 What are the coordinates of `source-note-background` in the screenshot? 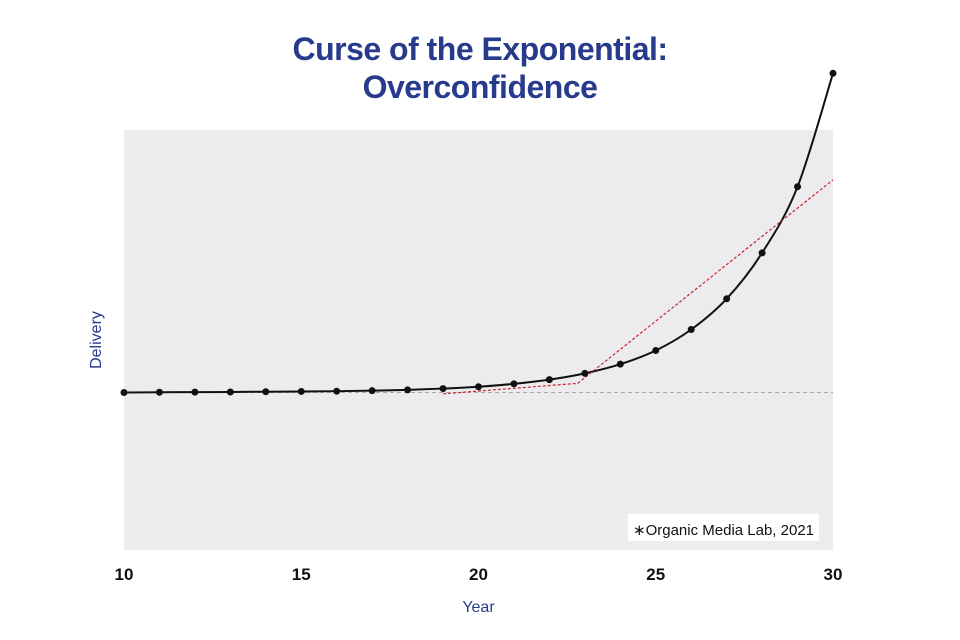 It's located at (724, 527).